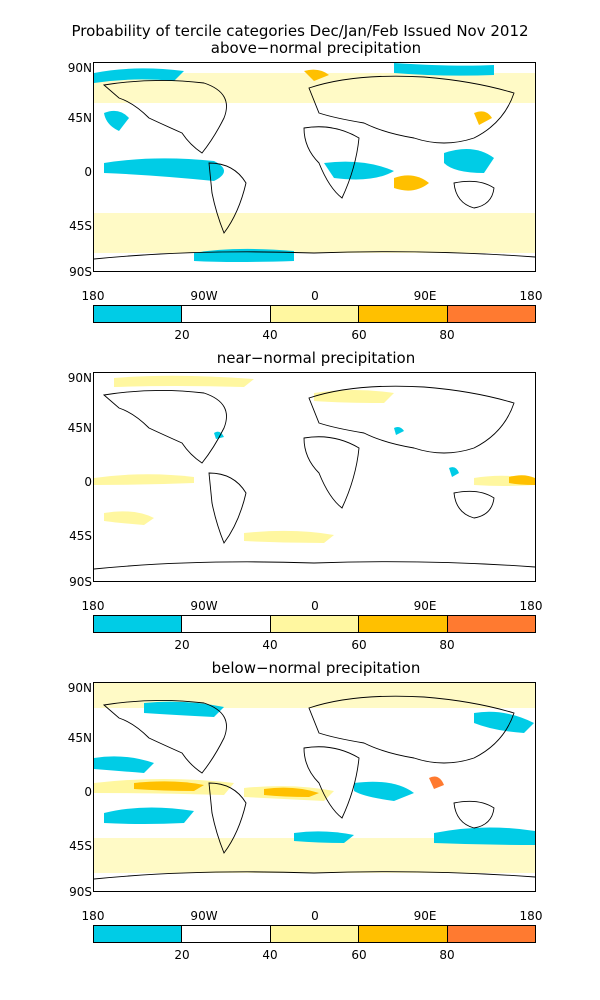  What do you see at coordinates (79, 428) in the screenshot?
I see `lat-label: 45N` at bounding box center [79, 428].